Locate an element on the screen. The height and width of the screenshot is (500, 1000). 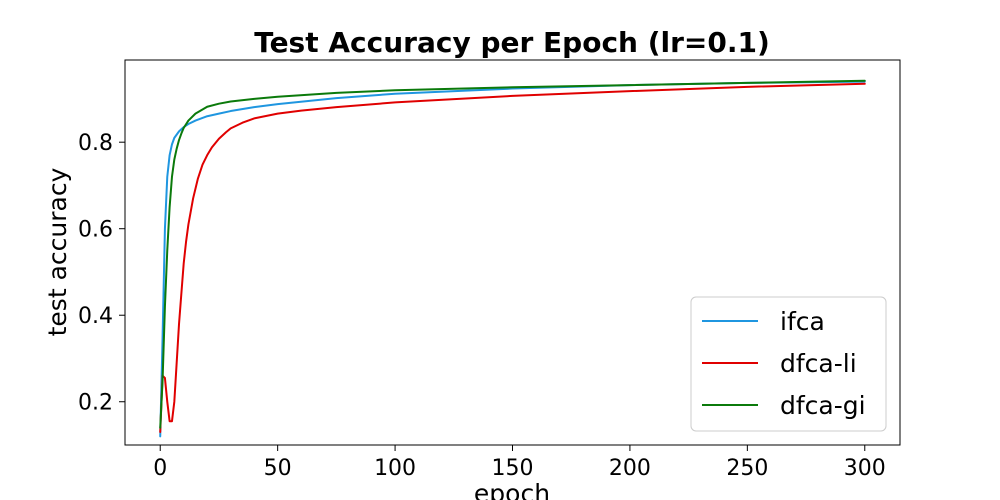
legend-label-ifca: ifca is located at coordinates (802, 321).